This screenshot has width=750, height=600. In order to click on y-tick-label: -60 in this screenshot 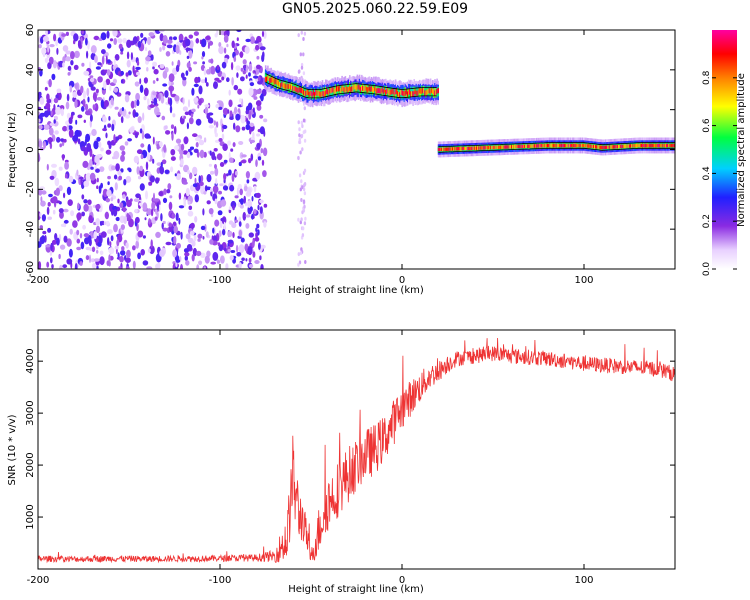, I will do `click(30, 269)`.